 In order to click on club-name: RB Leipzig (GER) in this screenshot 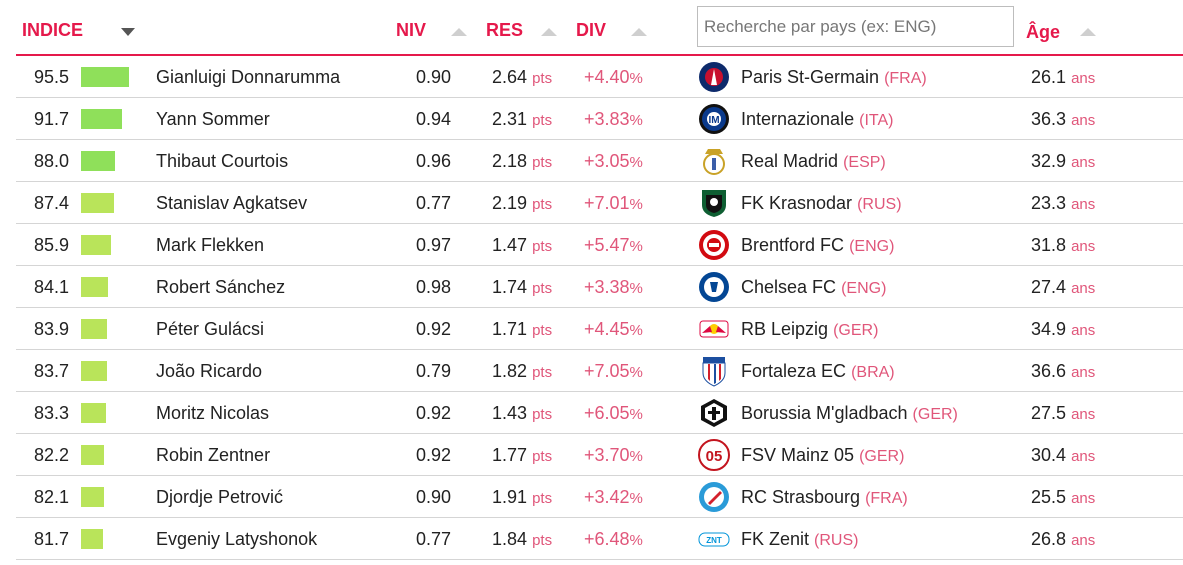, I will do `click(810, 329)`.